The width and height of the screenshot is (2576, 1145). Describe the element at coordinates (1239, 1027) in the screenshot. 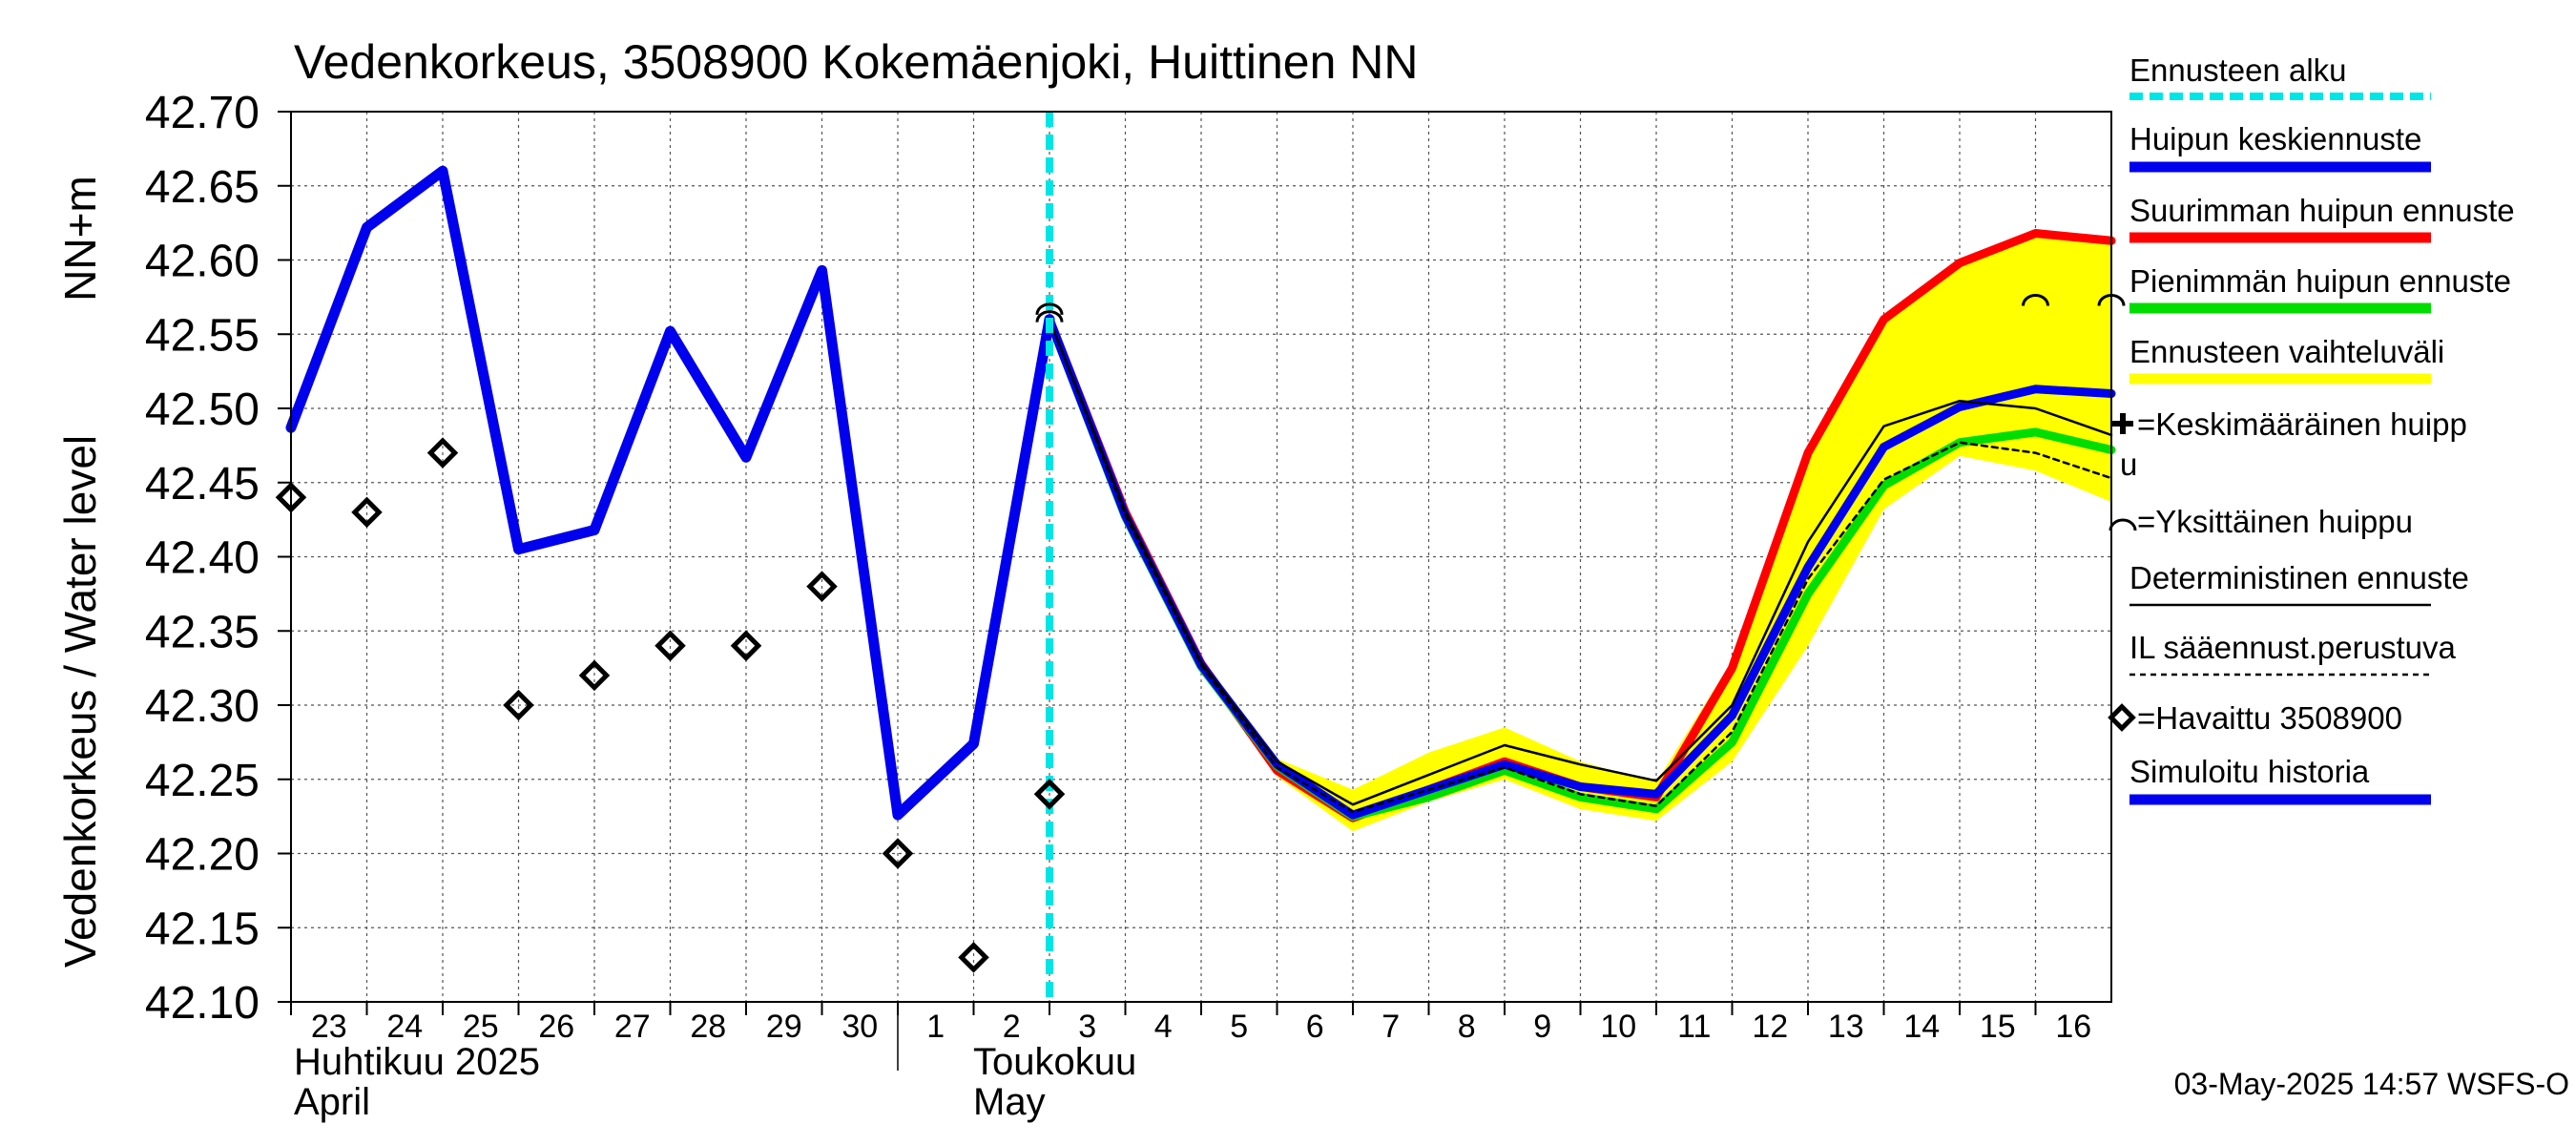

I see `x-tick-label: 5` at that location.